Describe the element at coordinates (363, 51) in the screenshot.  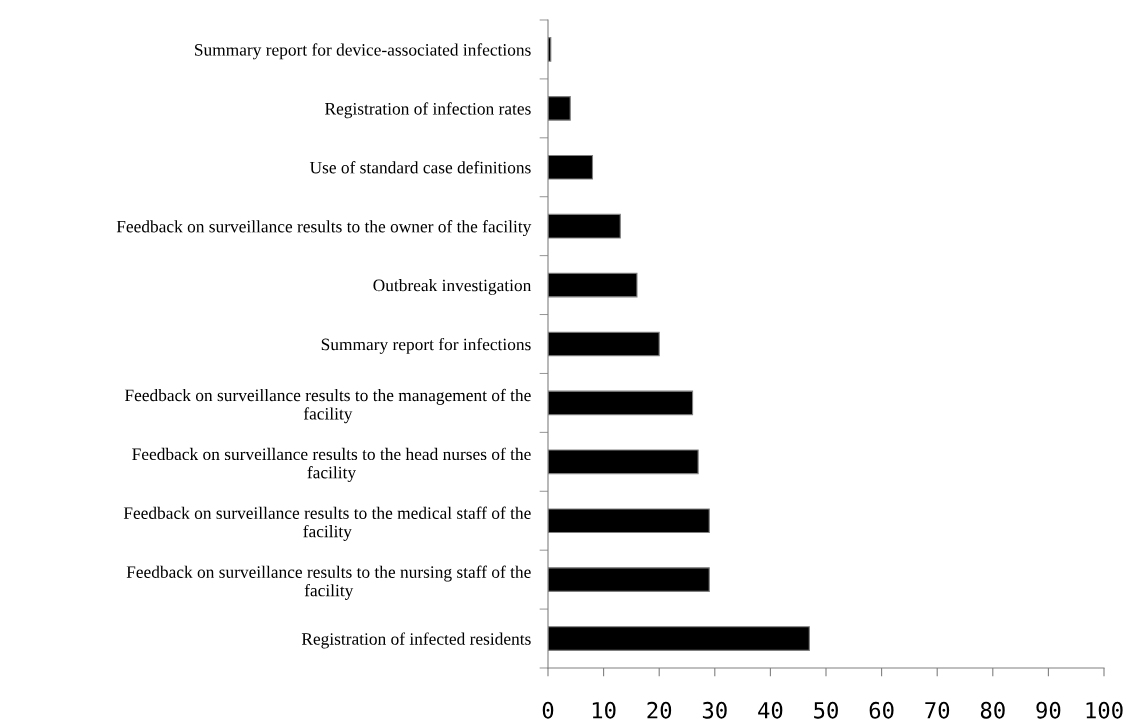
I see `y-tick-label: Summary report for device-associated infections` at that location.